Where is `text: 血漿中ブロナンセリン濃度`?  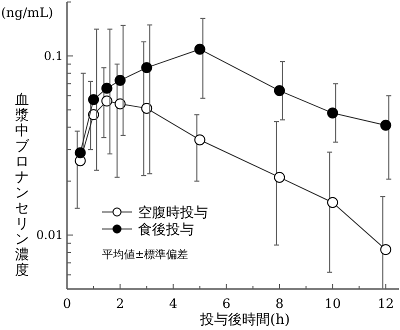
text: 血漿中ブロナンセリン濃度 is located at coordinates (22, 185).